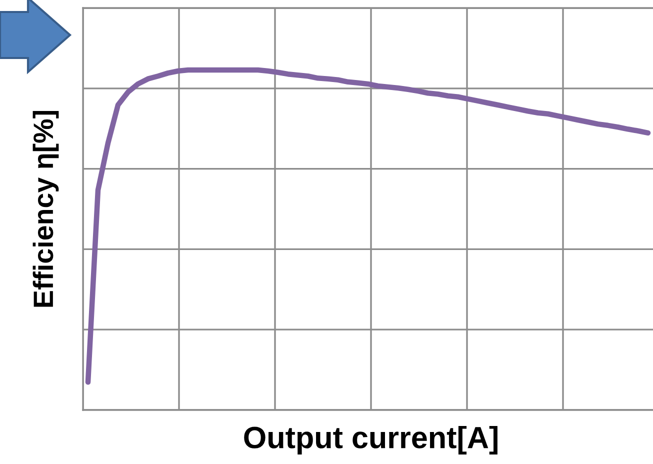  I want to click on y-axis-title: Efficiency η[%], so click(45, 209).